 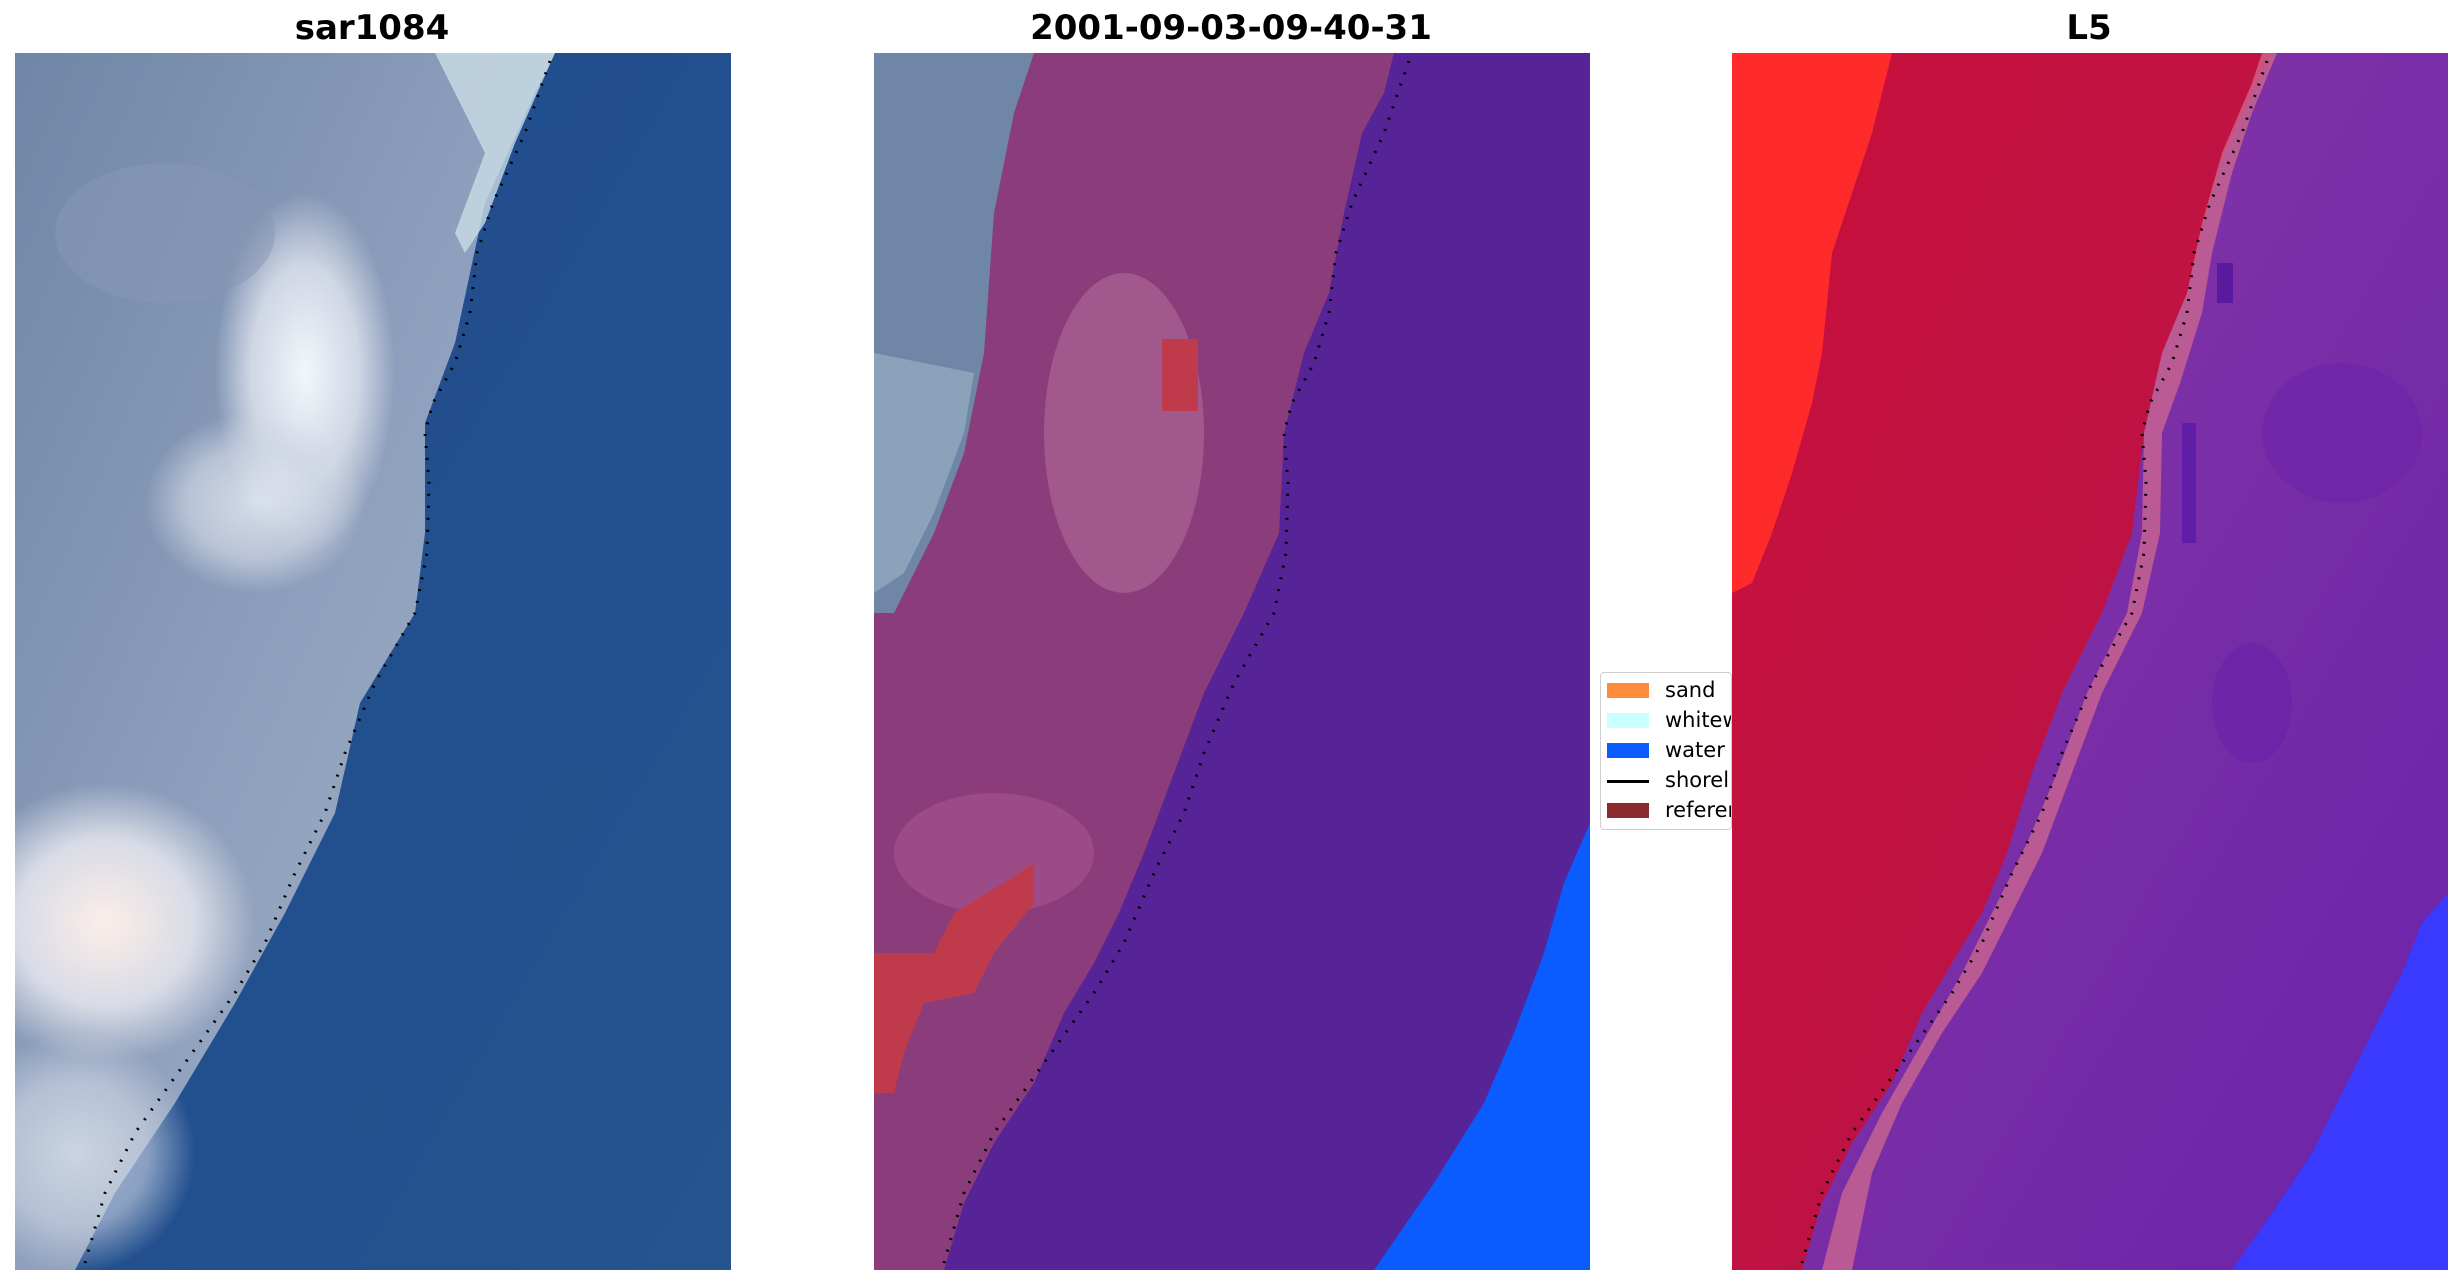 What do you see at coordinates (1698, 810) in the screenshot?
I see `legend-label-reference: referen` at bounding box center [1698, 810].